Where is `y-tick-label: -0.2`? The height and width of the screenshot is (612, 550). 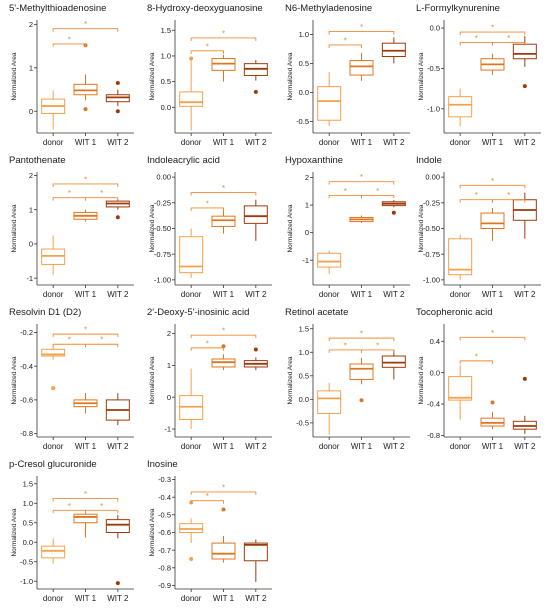 y-tick-label: -0.2 is located at coordinates (26, 332).